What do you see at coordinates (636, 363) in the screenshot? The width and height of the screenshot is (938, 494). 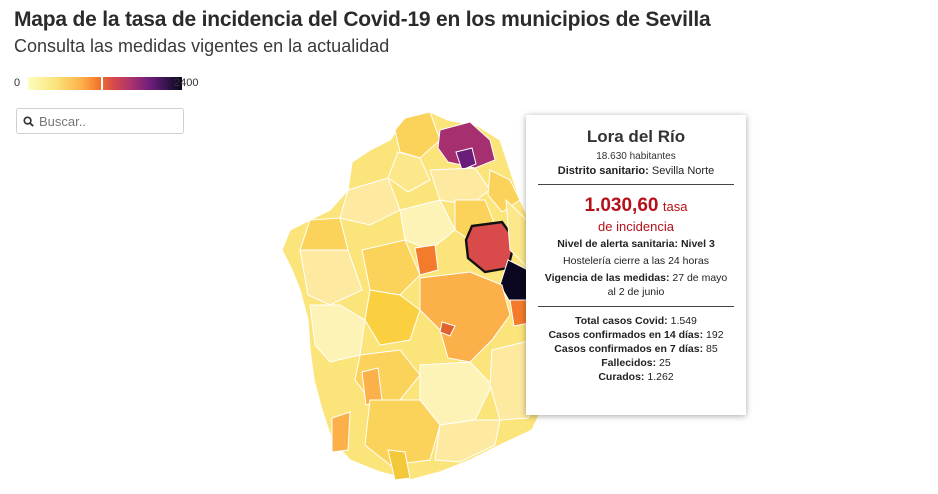 I see `tooltip-deaths: Fallecidos: 25` at bounding box center [636, 363].